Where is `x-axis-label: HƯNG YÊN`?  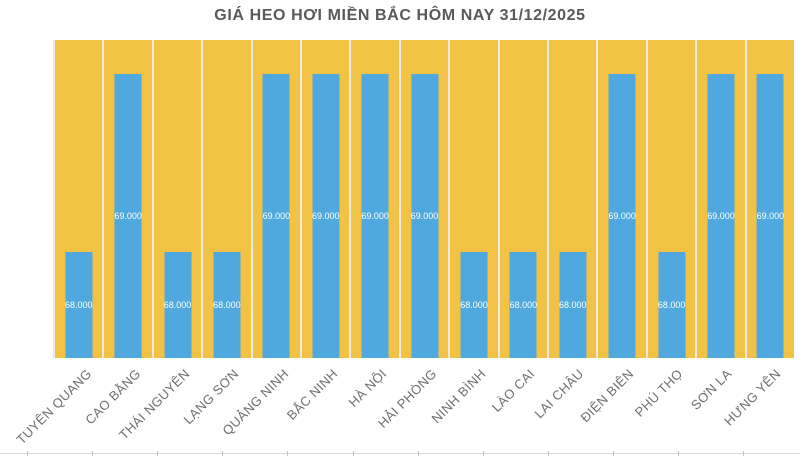 x-axis-label: HƯNG YÊN is located at coordinates (752, 397).